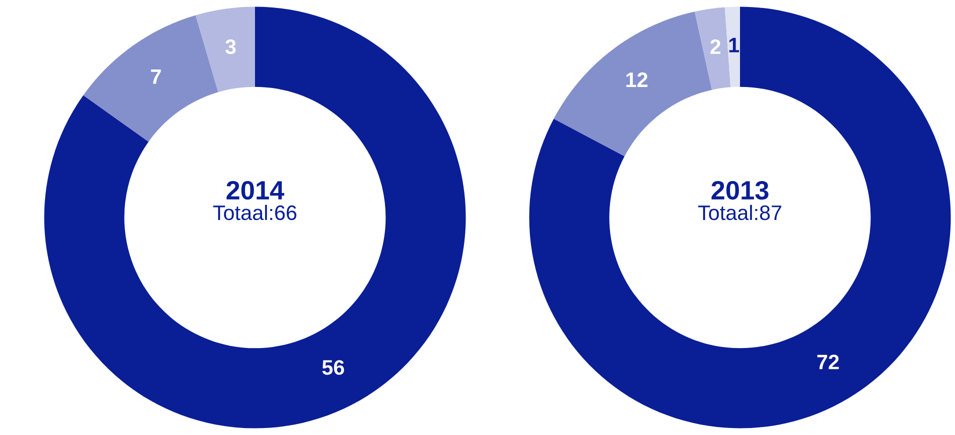  What do you see at coordinates (740, 212) in the screenshot?
I see `text: Totaal:87` at bounding box center [740, 212].